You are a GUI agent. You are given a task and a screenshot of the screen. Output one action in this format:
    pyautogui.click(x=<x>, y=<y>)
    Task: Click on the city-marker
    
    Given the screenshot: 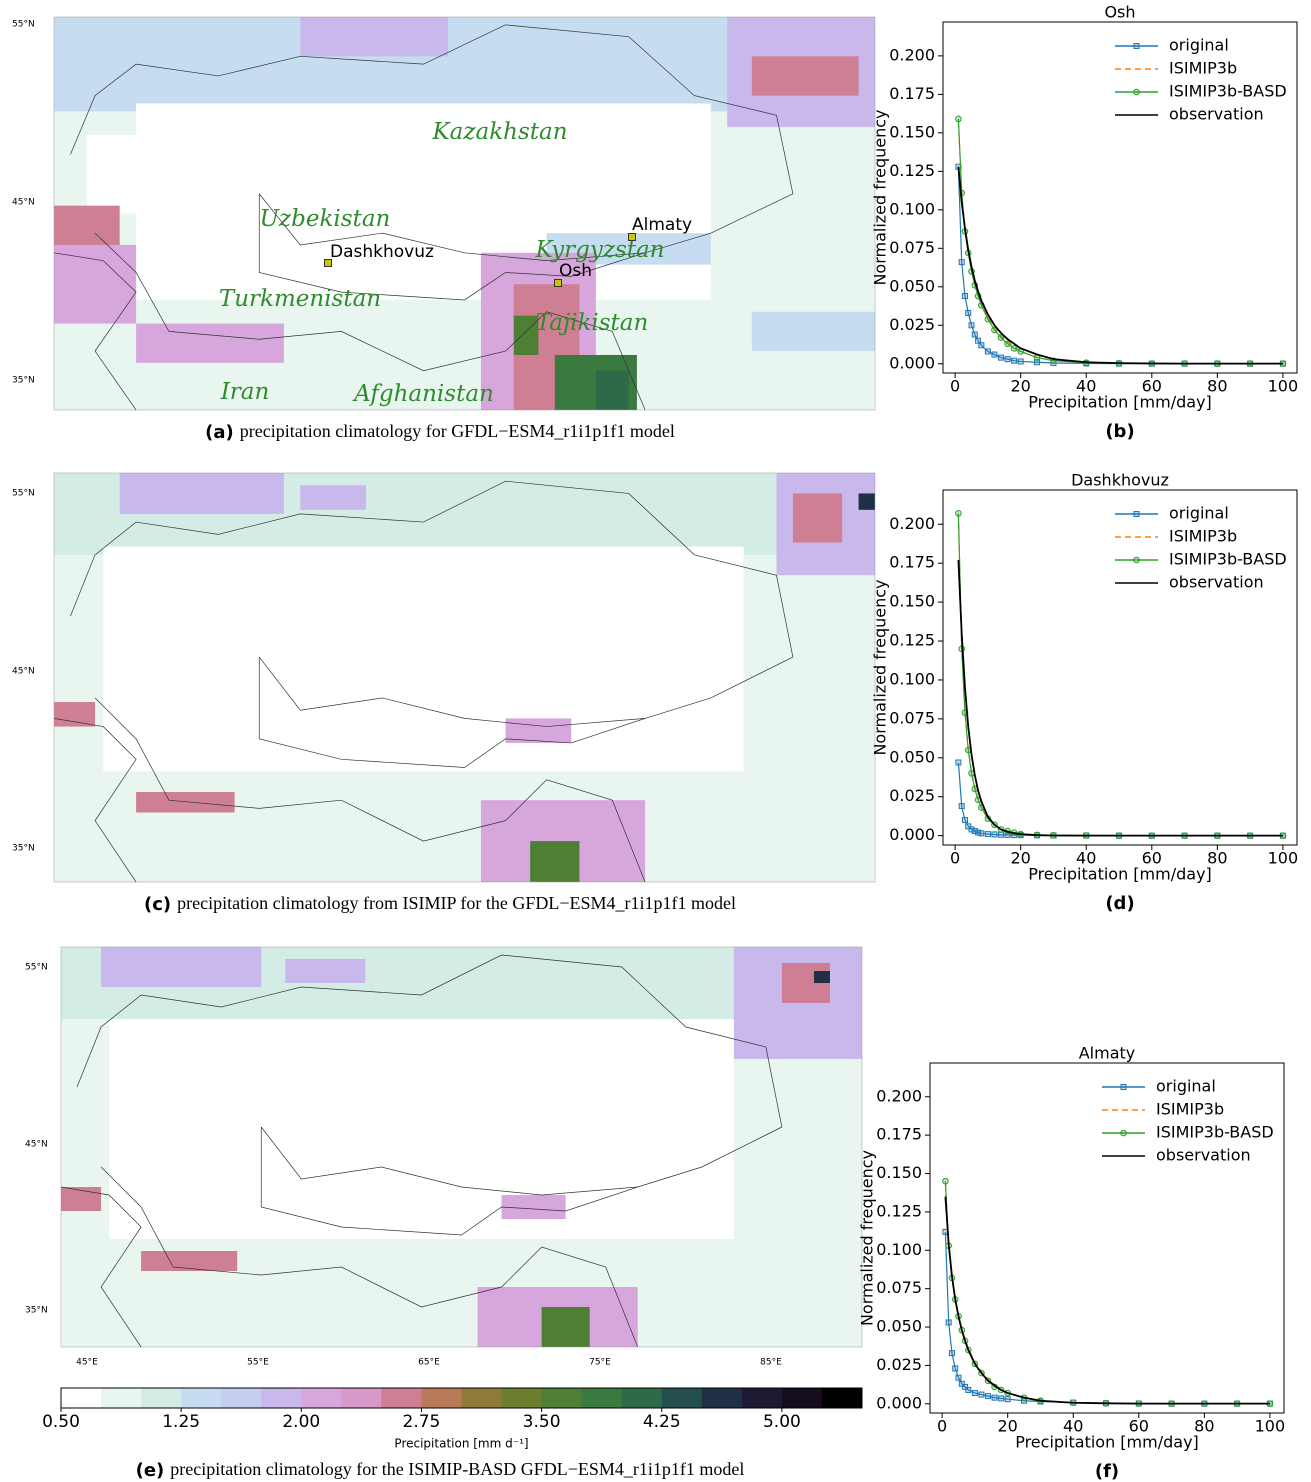 What is the action you would take?
    pyautogui.click(x=558, y=283)
    